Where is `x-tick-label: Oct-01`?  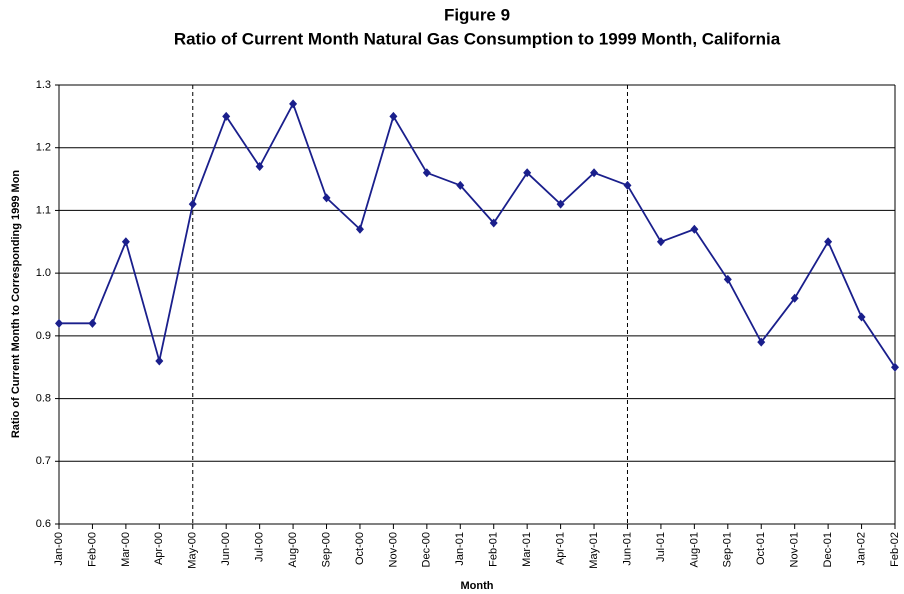 x-tick-label: Oct-01 is located at coordinates (761, 548).